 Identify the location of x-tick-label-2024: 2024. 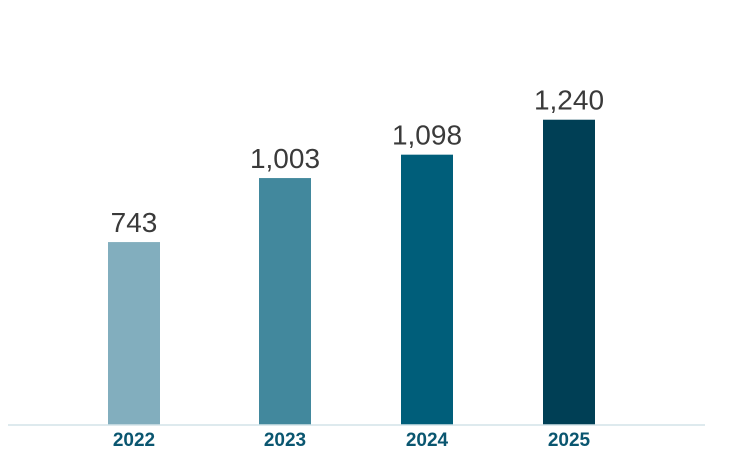
(427, 440).